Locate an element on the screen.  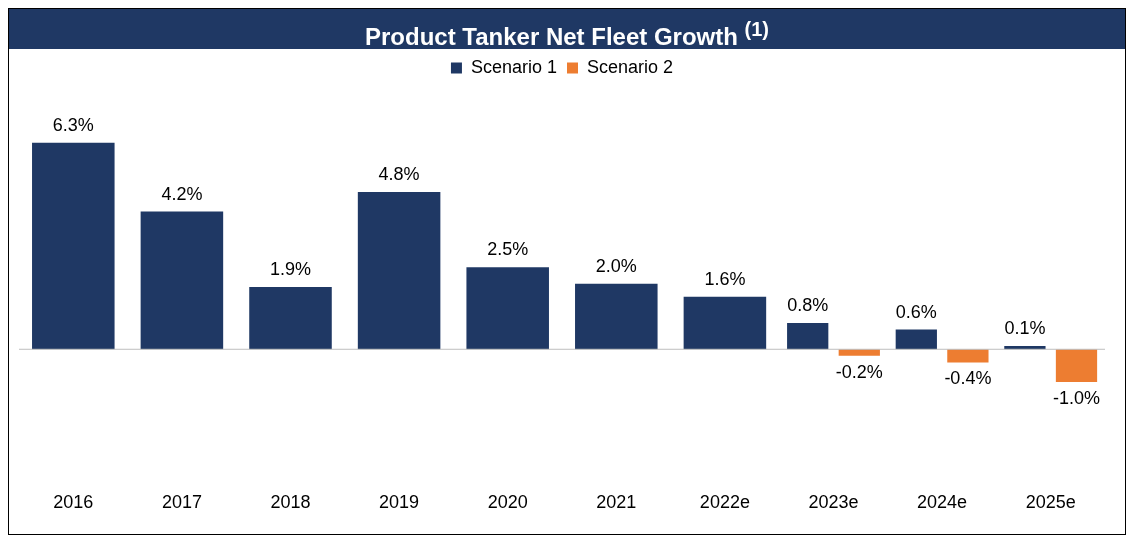
data-label: 4.8% is located at coordinates (399, 173).